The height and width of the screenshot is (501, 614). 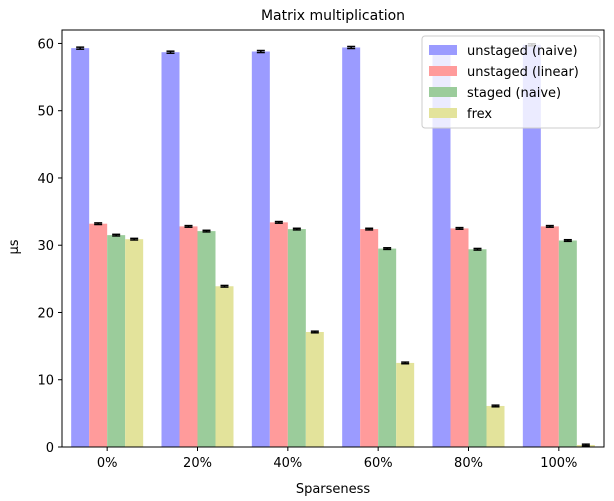 What do you see at coordinates (287, 463) in the screenshot?
I see `x-tick-label: 40%` at bounding box center [287, 463].